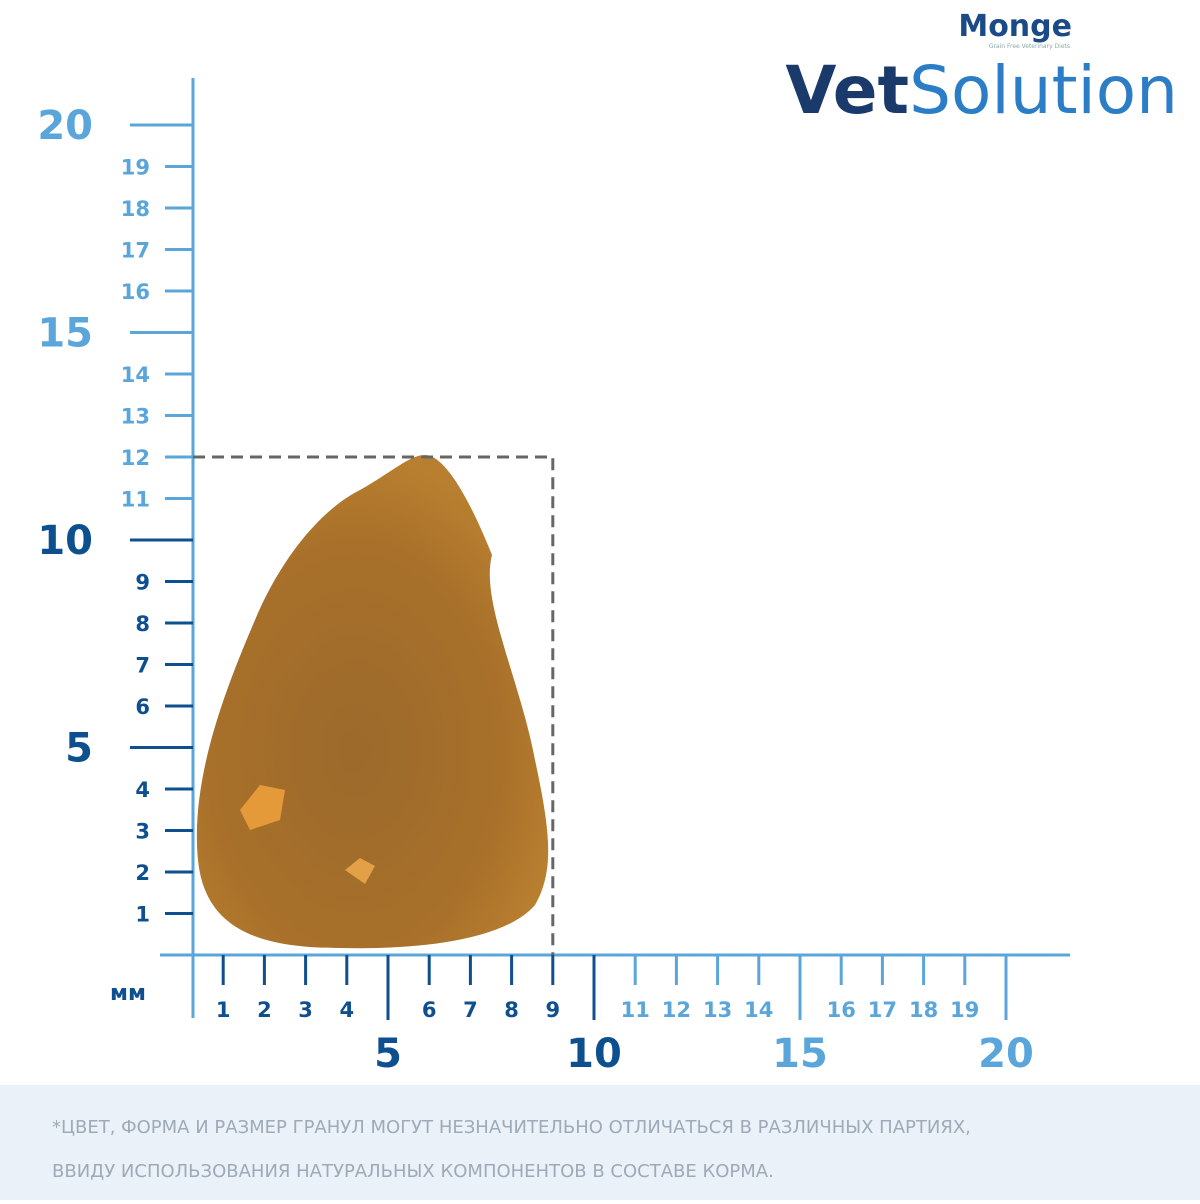  Describe the element at coordinates (135, 251) in the screenshot. I see `y-tick-label: 17` at that location.